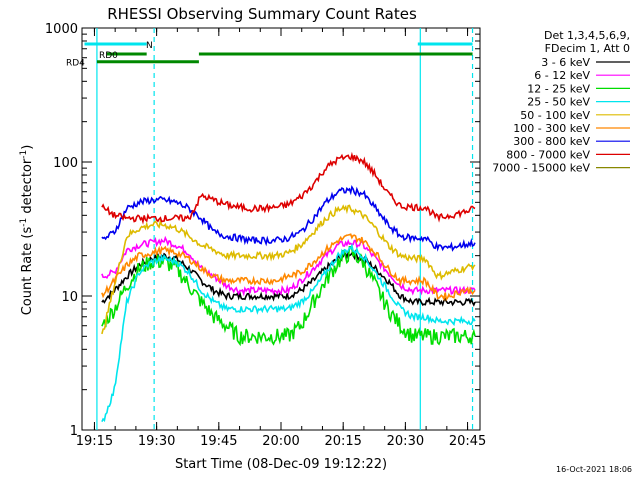 This screenshot has width=640, height=480. I want to click on series-line-800-7000-kev, so click(288, 188).